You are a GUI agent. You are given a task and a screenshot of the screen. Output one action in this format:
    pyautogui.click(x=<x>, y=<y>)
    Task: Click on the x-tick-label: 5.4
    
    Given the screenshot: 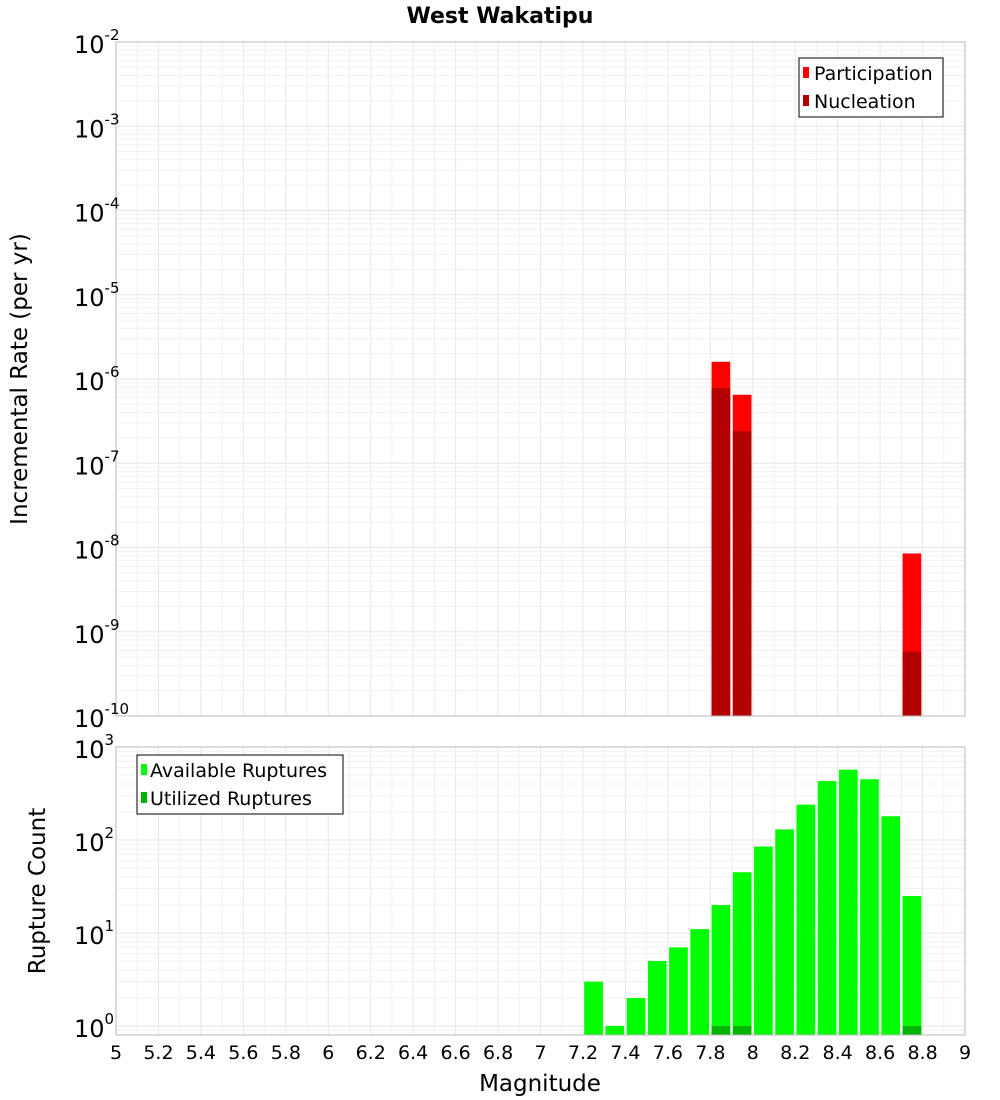 What is the action you would take?
    pyautogui.click(x=201, y=1053)
    